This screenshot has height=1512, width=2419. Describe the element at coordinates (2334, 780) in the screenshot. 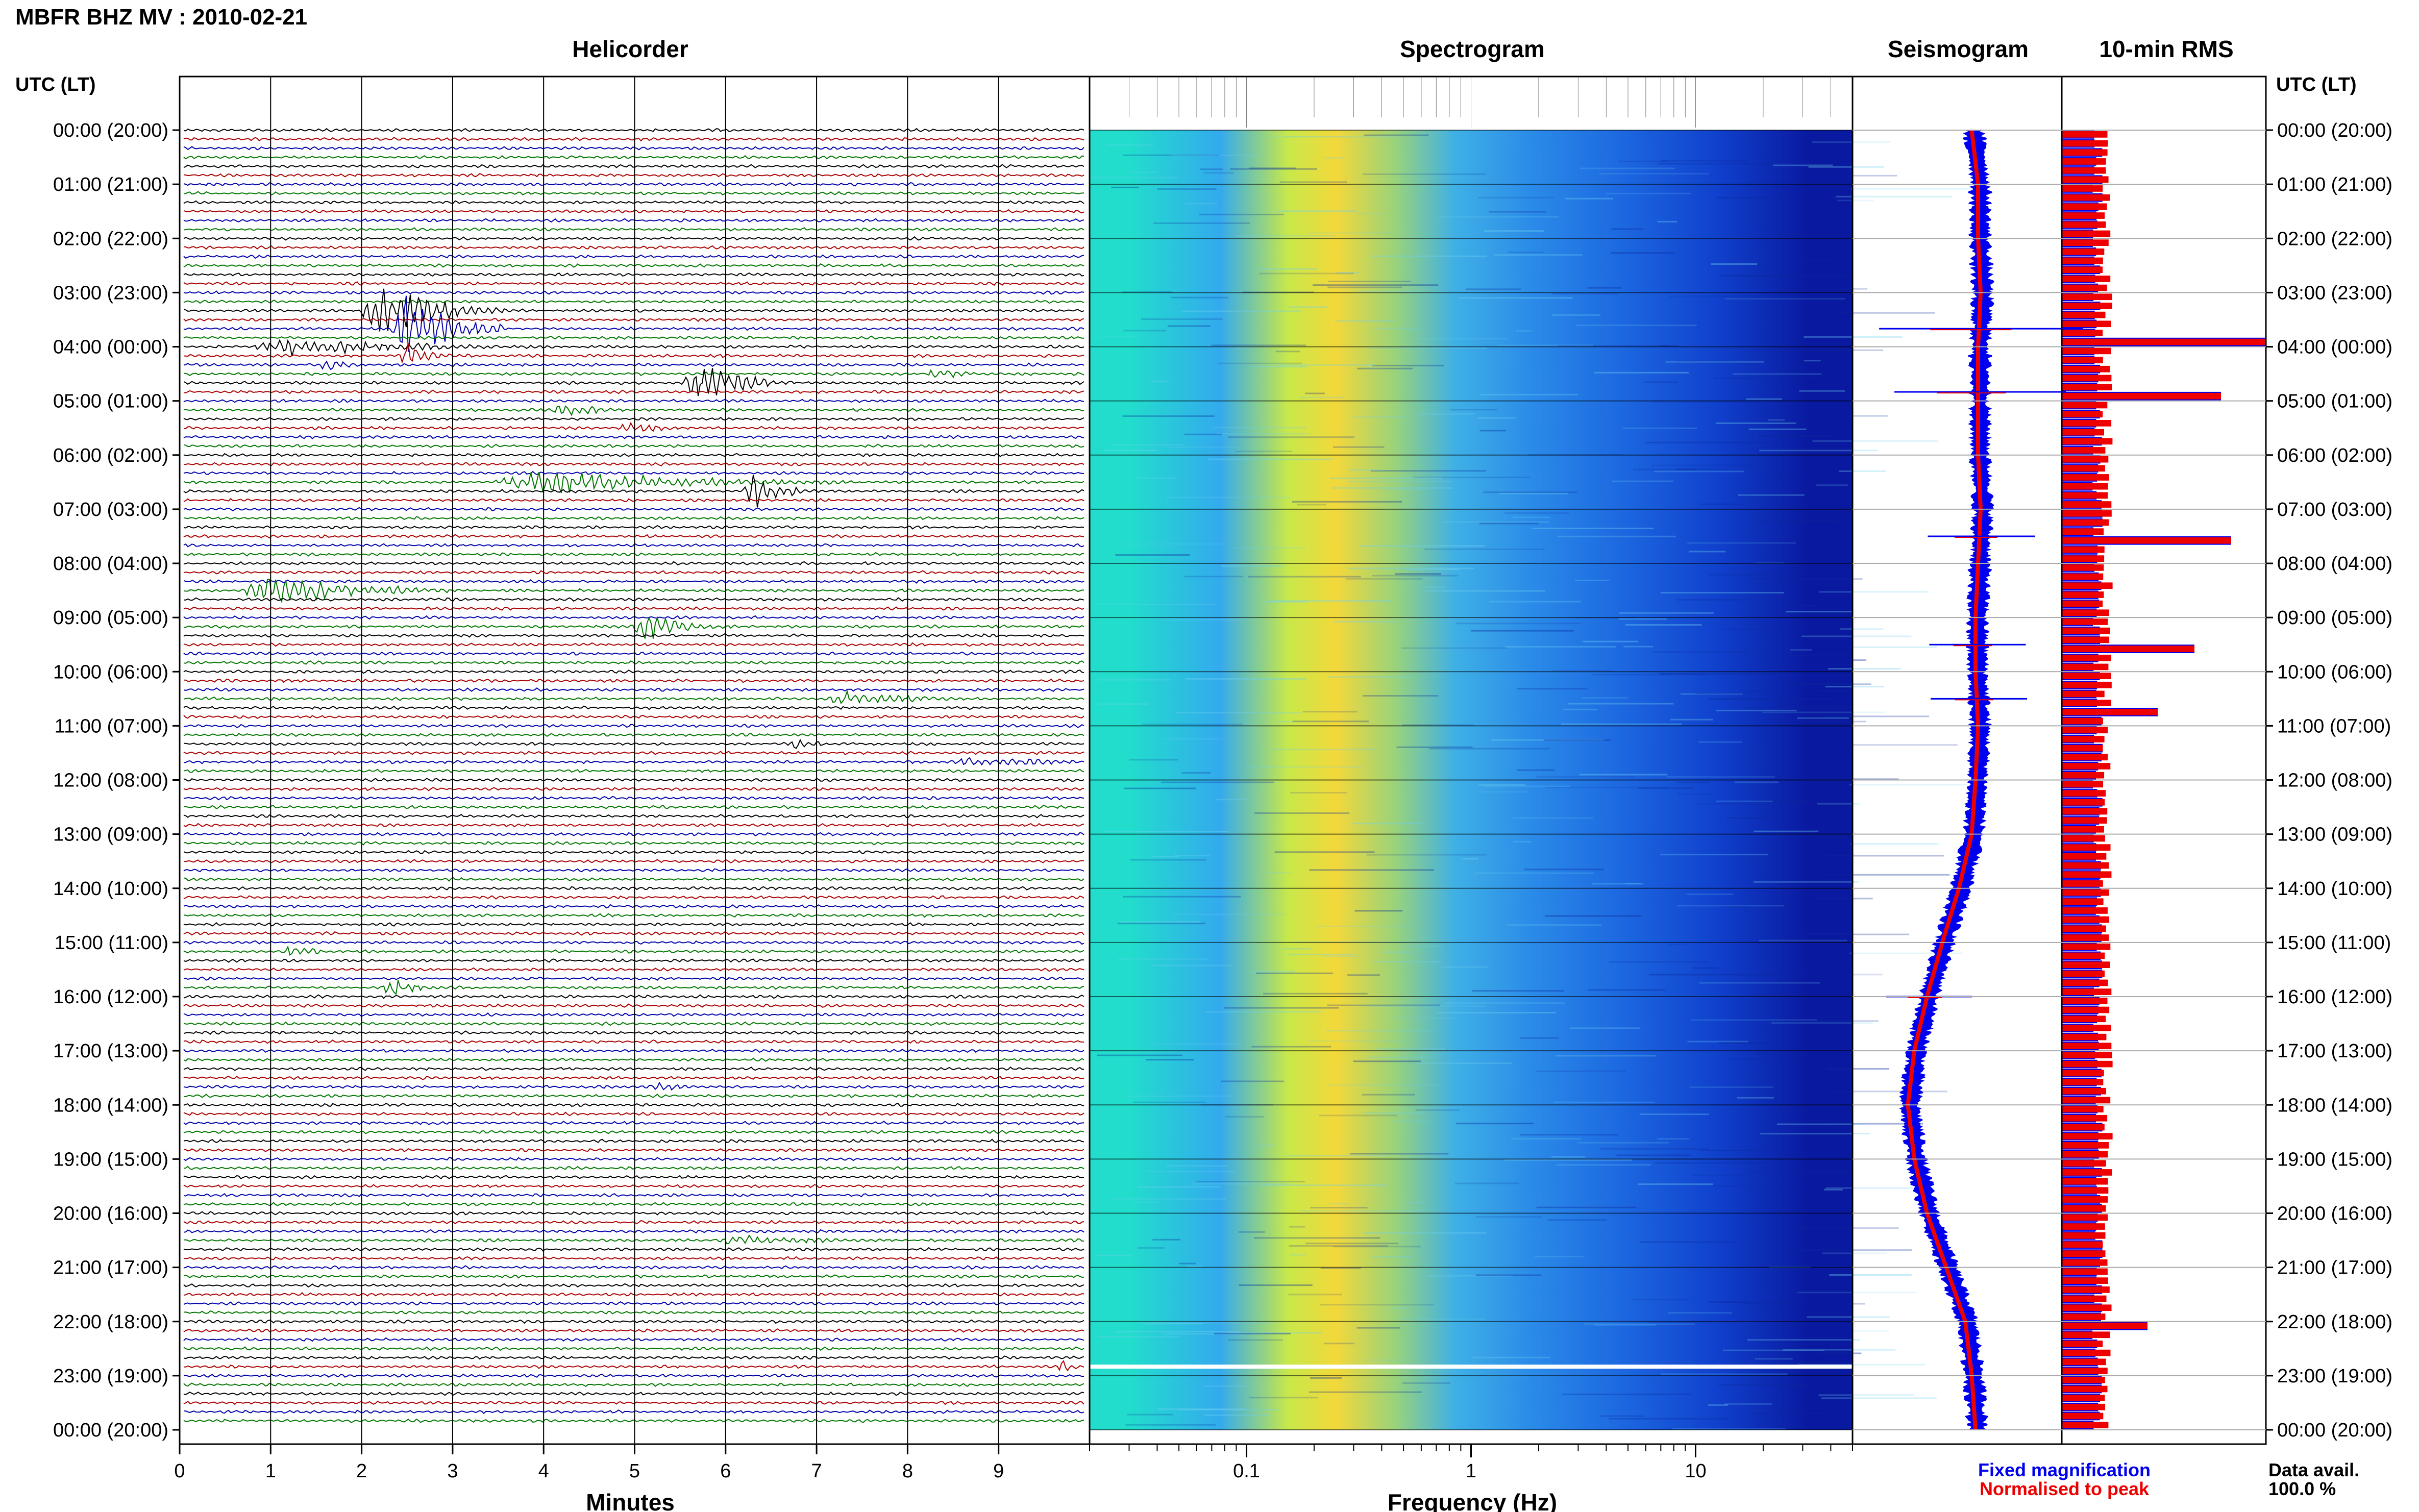

I see `time-label-right: 12:00 (08:00)` at that location.